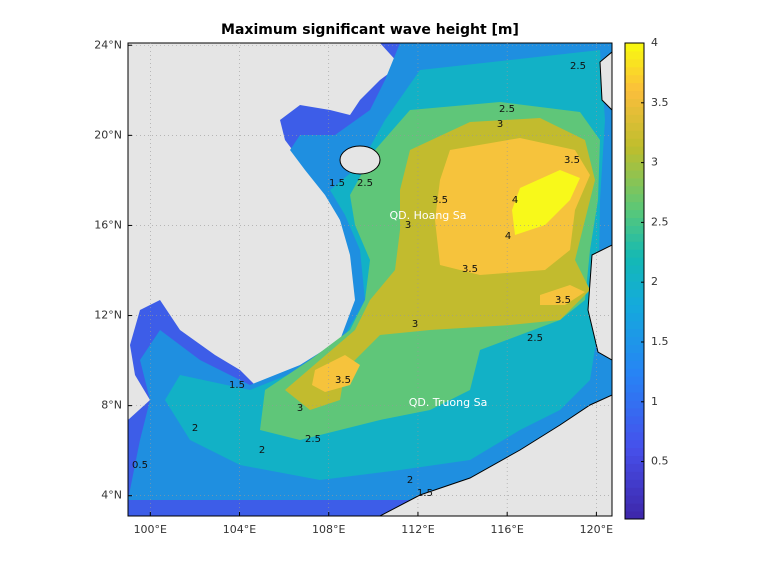 The width and height of the screenshot is (778, 587). What do you see at coordinates (108, 134) in the screenshot?
I see `y-tick-label: 20°N` at bounding box center [108, 134].